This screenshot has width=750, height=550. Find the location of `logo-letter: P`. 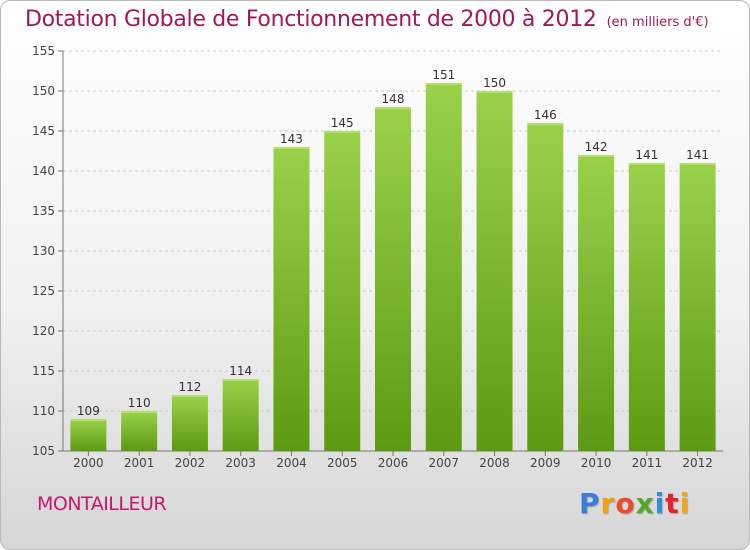

logo-letter: P is located at coordinates (590, 503).